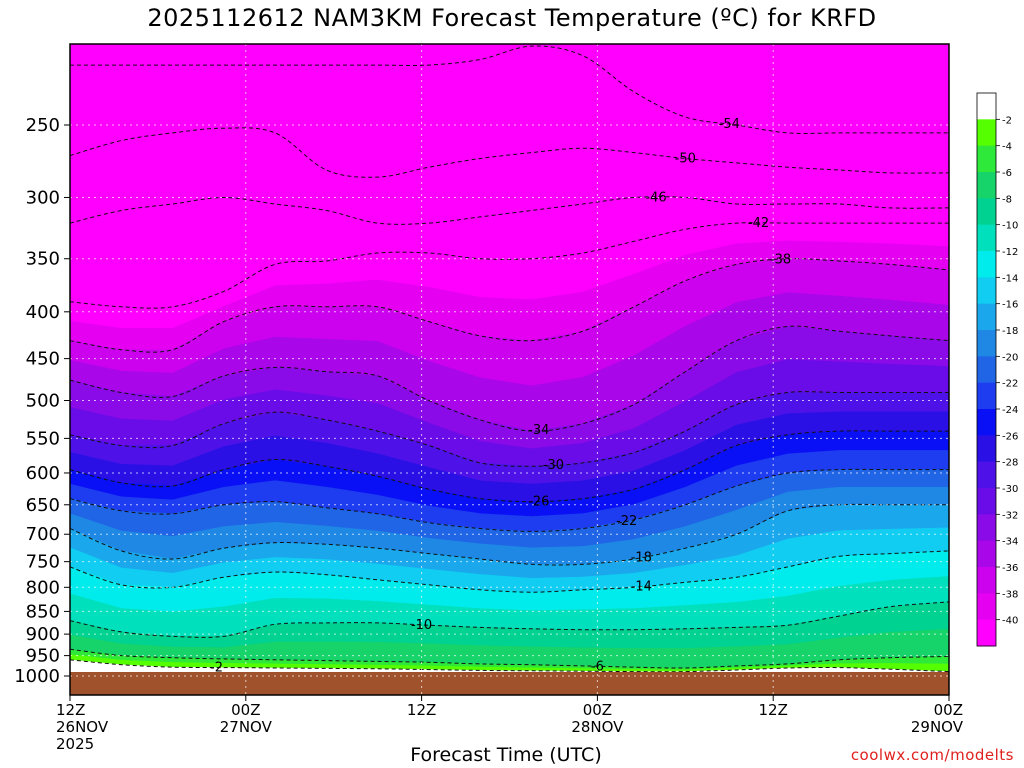 Image resolution: width=1024 pixels, height=768 pixels. Describe the element at coordinates (43, 359) in the screenshot. I see `y-tick-label-450: 450` at that location.